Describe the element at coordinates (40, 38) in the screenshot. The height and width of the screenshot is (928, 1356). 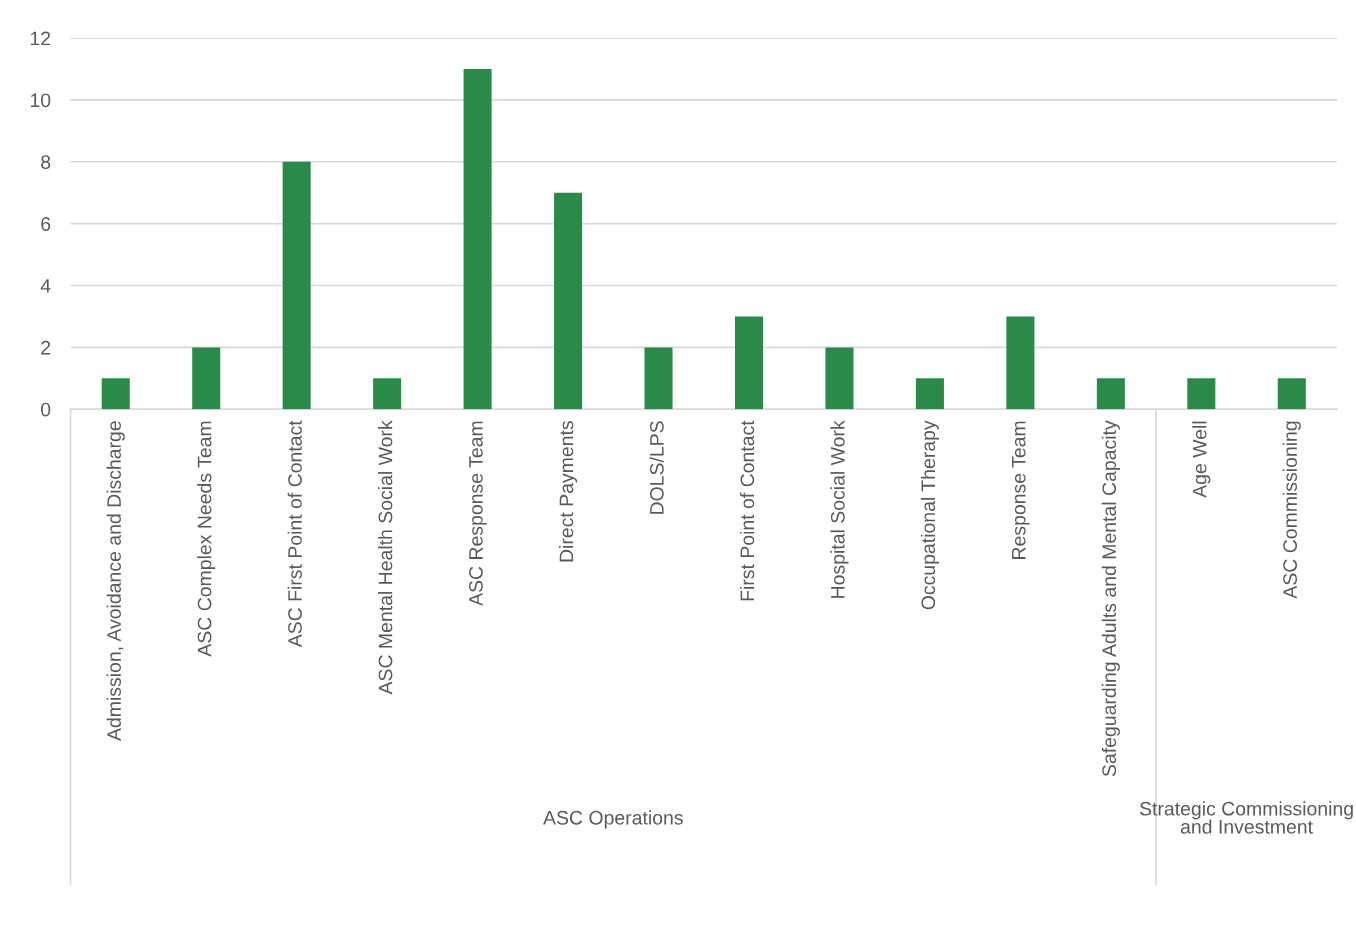
I see `y-tick-label: 12` at that location.